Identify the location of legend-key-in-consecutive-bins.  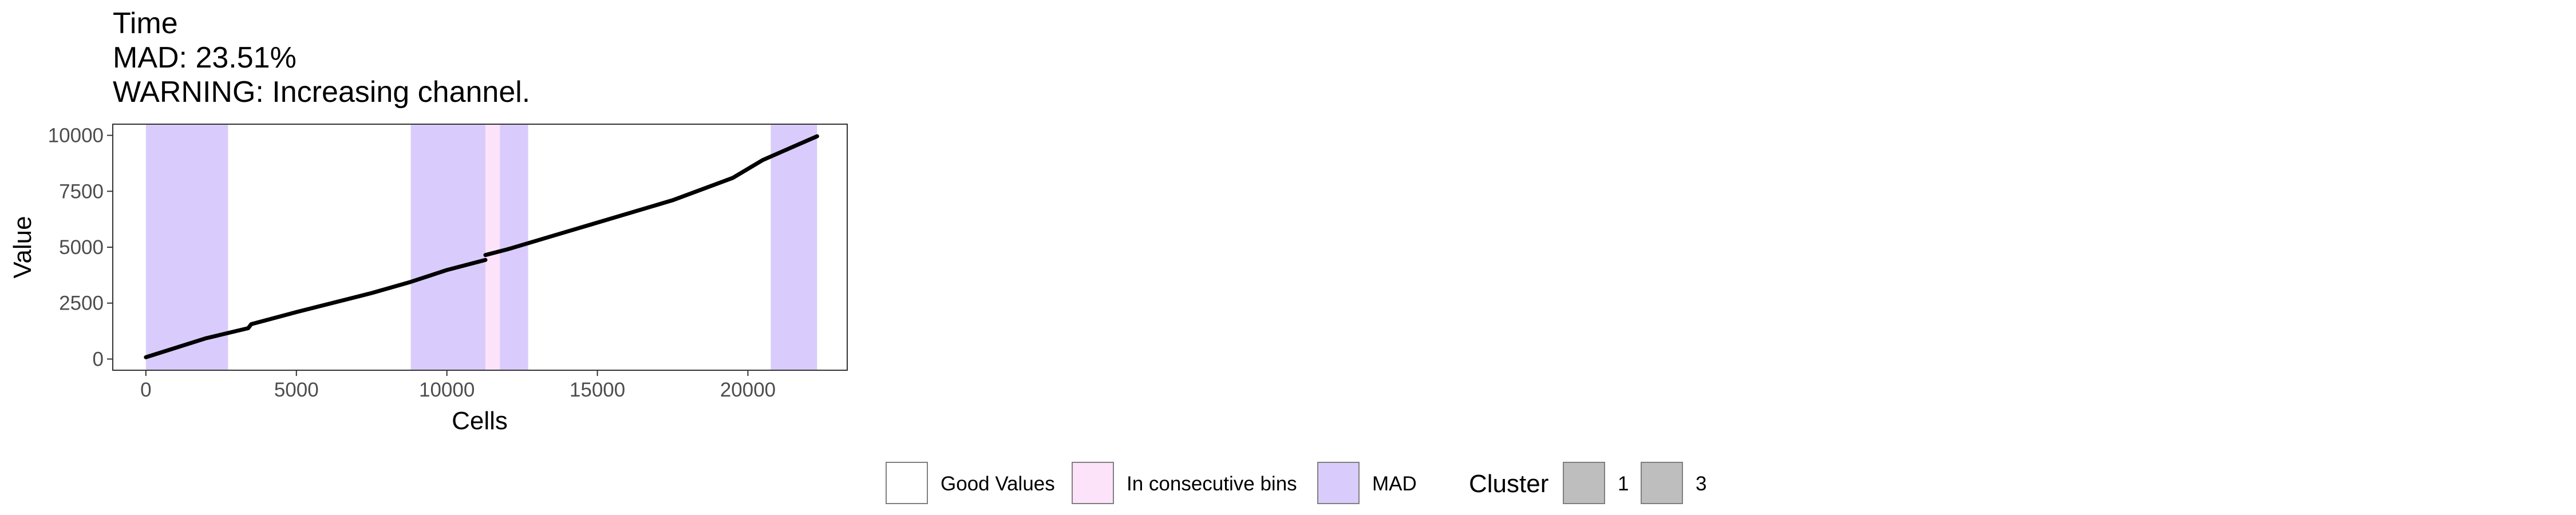
(1093, 483).